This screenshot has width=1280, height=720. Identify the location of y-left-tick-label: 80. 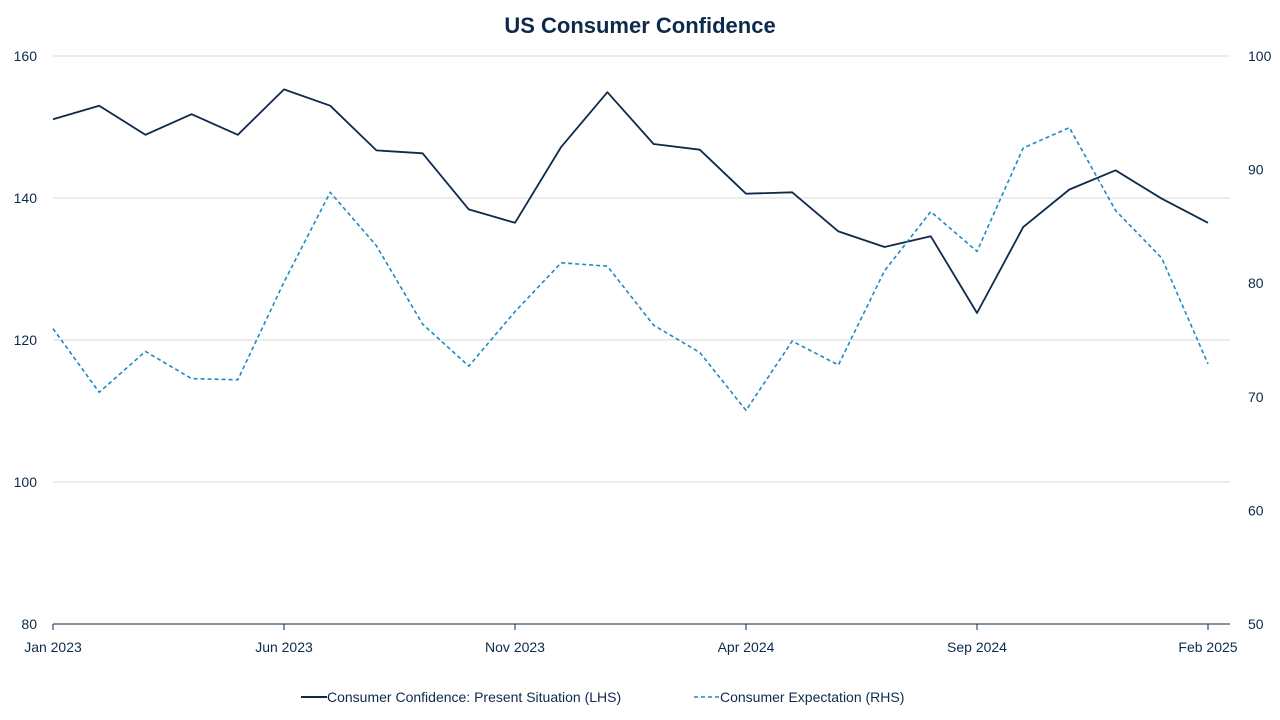
(29, 624).